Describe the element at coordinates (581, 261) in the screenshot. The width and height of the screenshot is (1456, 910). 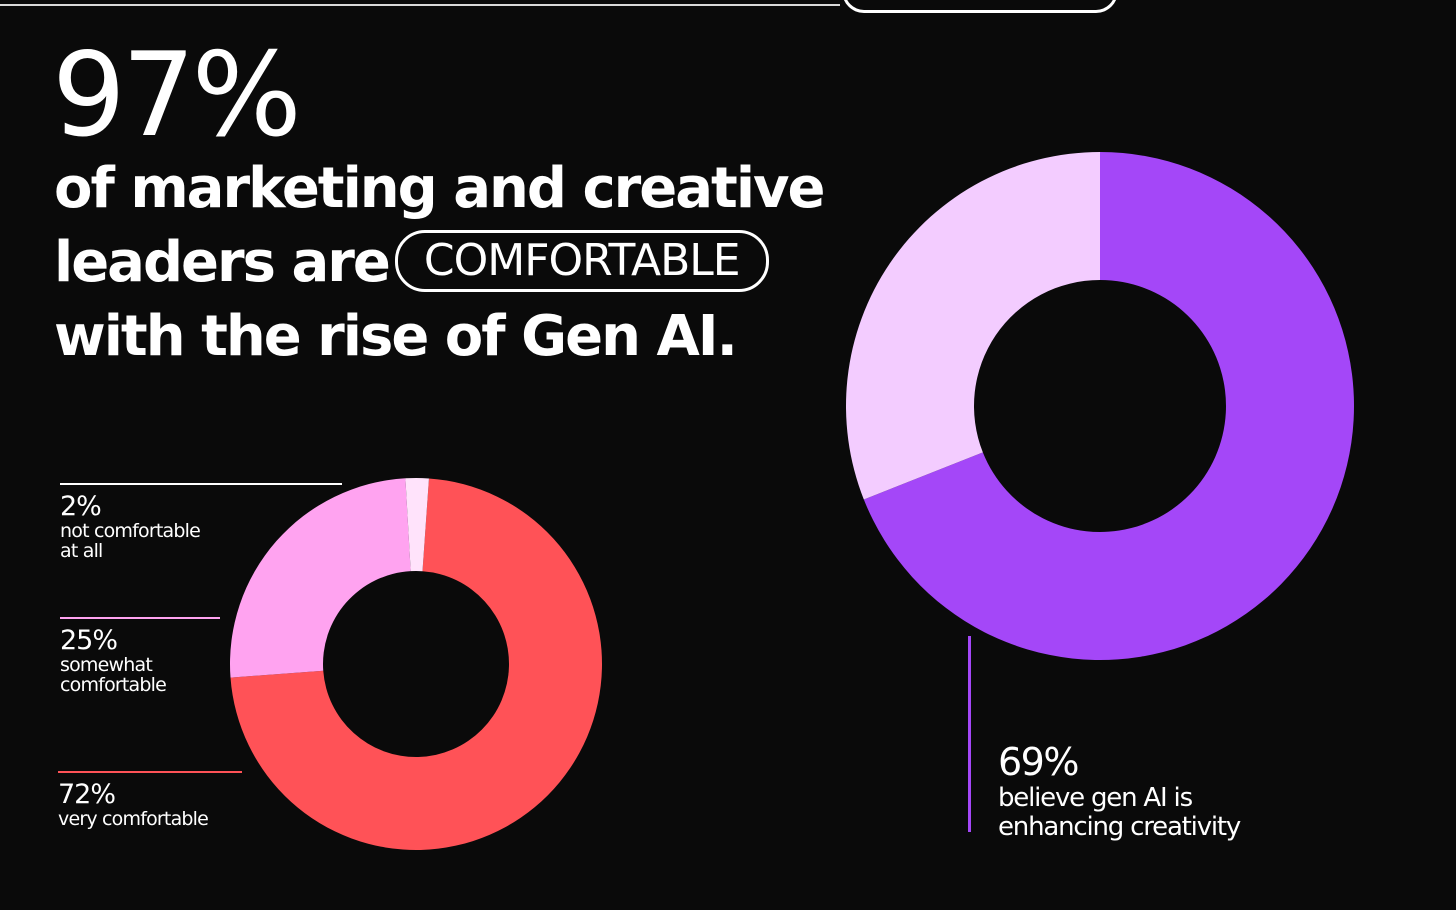
I see `comfortable-pill: COMFORTABLE` at that location.